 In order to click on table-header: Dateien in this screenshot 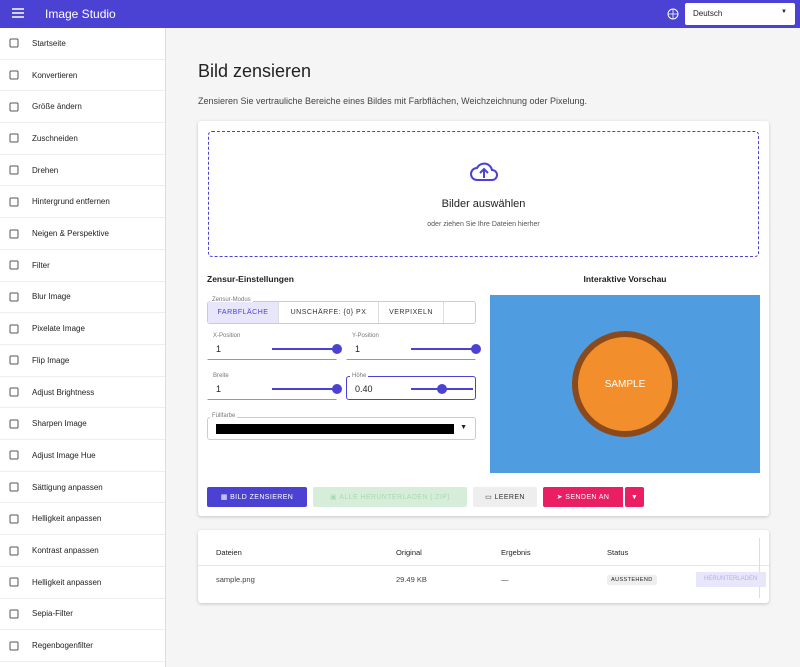, I will do `click(229, 552)`.